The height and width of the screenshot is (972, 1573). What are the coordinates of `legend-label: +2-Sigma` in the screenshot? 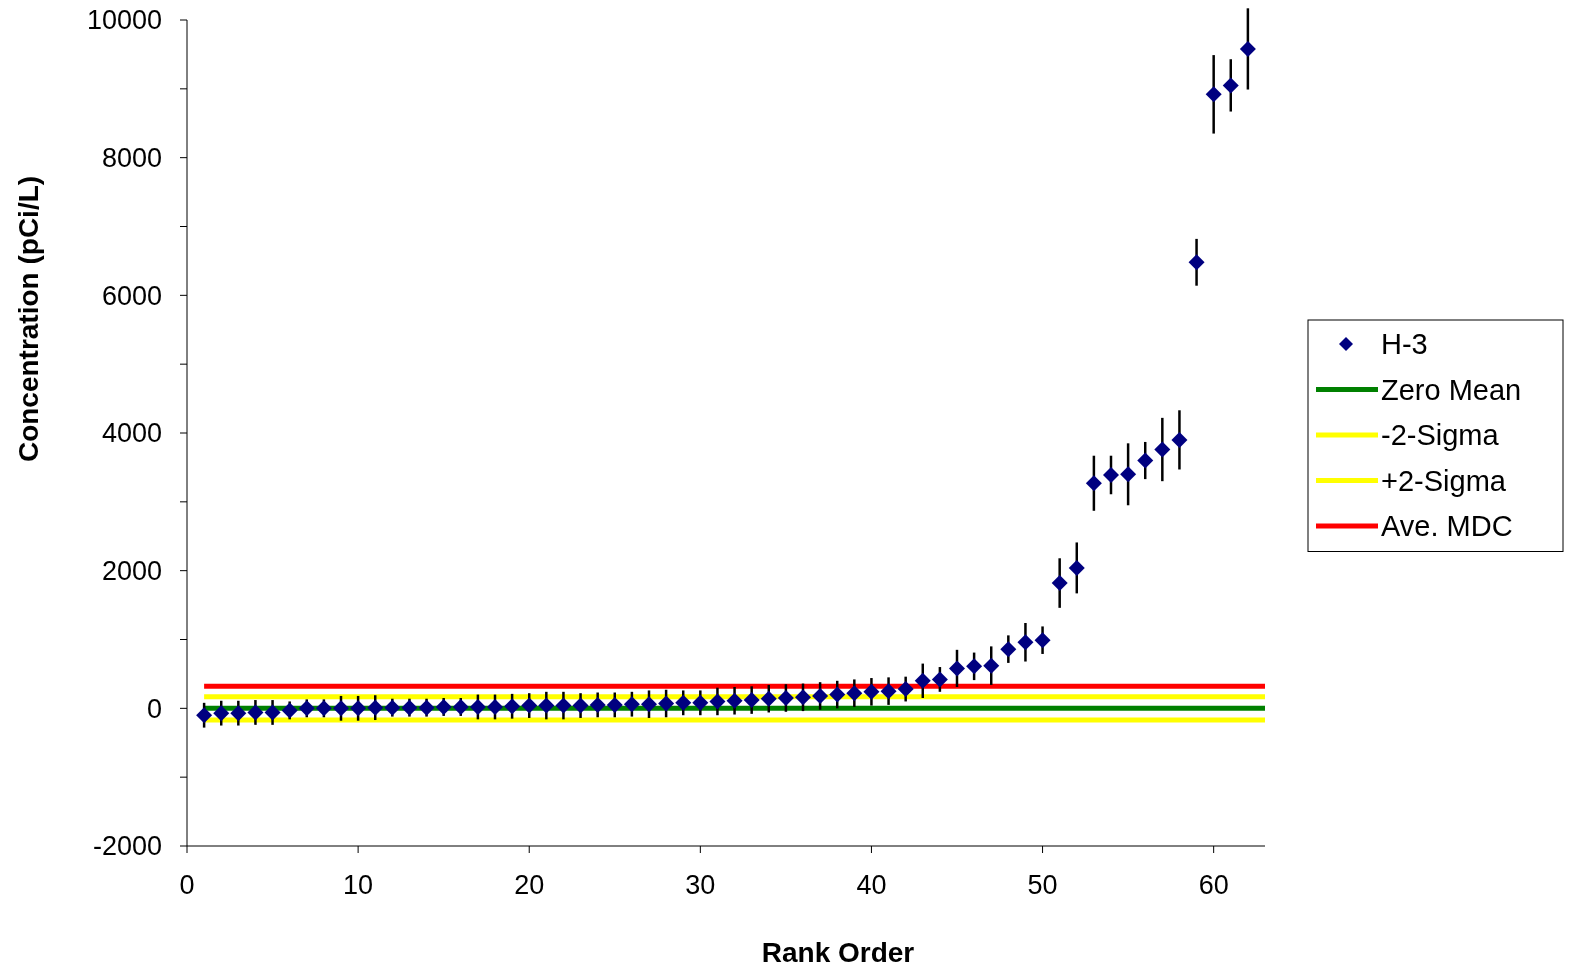 It's located at (1444, 480).